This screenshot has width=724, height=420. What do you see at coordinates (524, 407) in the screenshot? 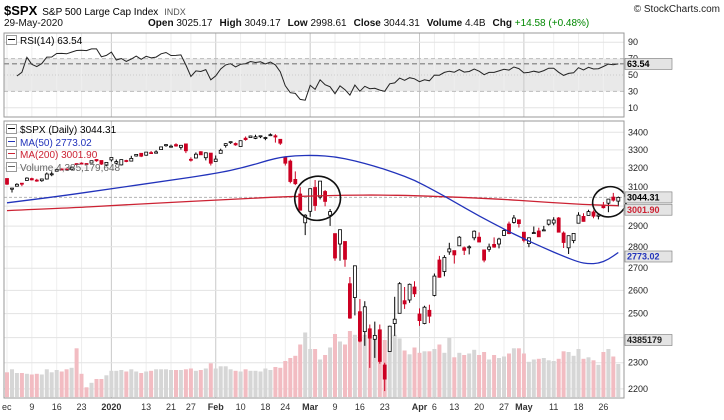
I see `date-axis-label: May` at bounding box center [524, 407].